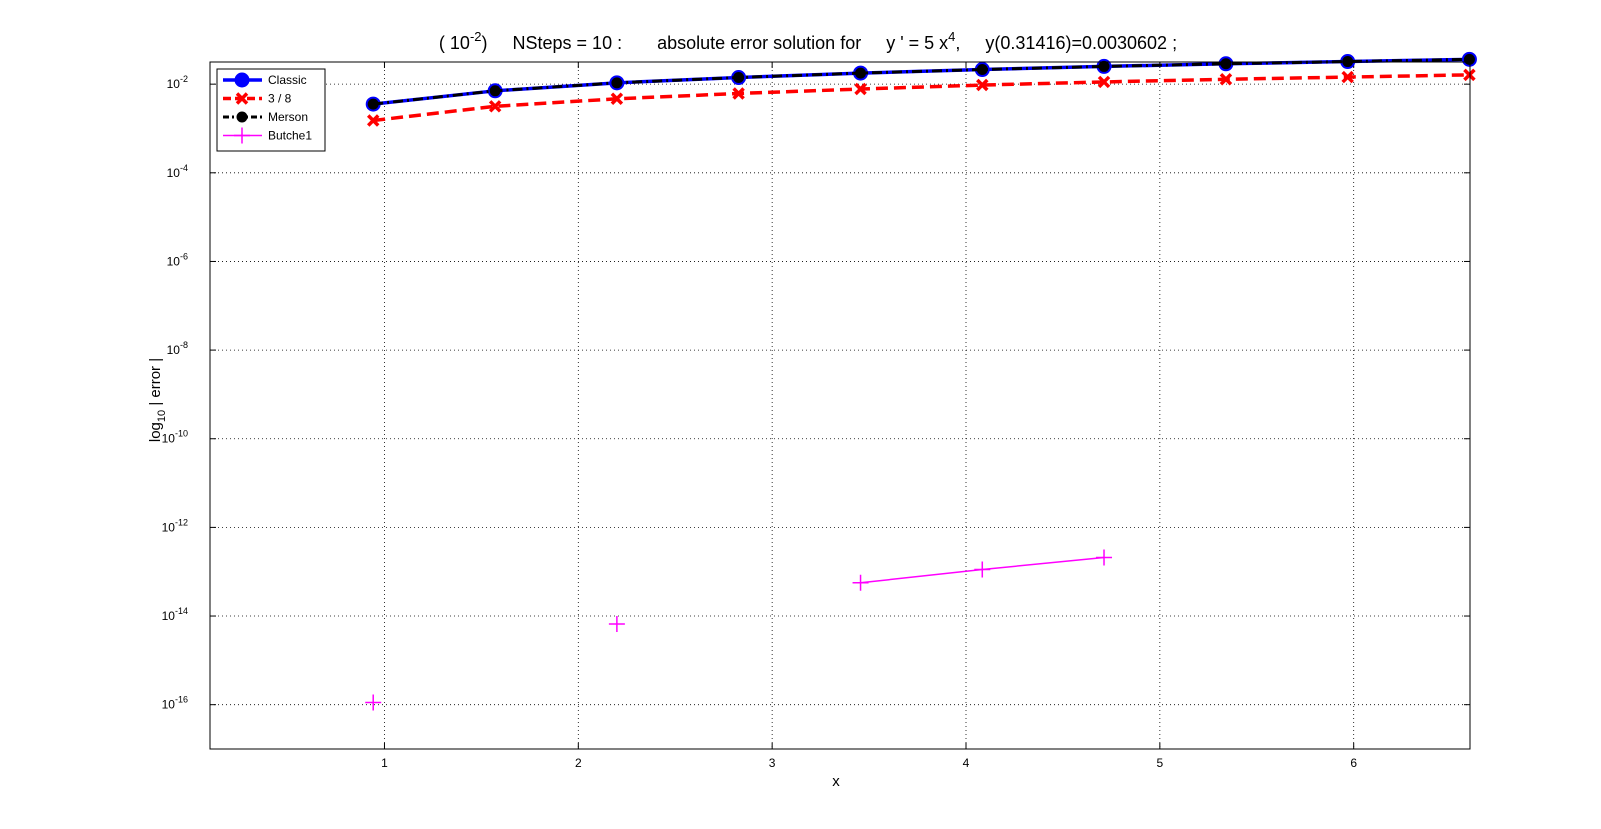  I want to click on y-tick-label: 10⁻¹⁰, so click(175, 437).